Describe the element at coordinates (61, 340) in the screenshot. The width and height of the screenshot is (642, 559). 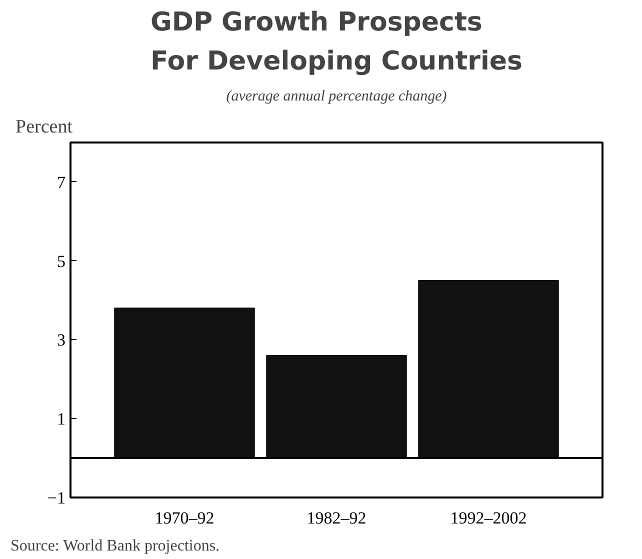
I see `y-tick-label: 3` at that location.